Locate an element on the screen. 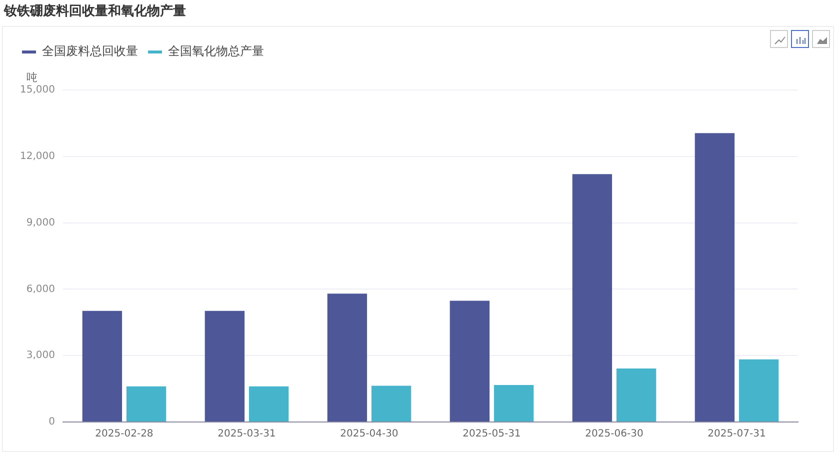 This screenshot has height=454, width=836. y-tick-label: 3,000 is located at coordinates (40, 356).